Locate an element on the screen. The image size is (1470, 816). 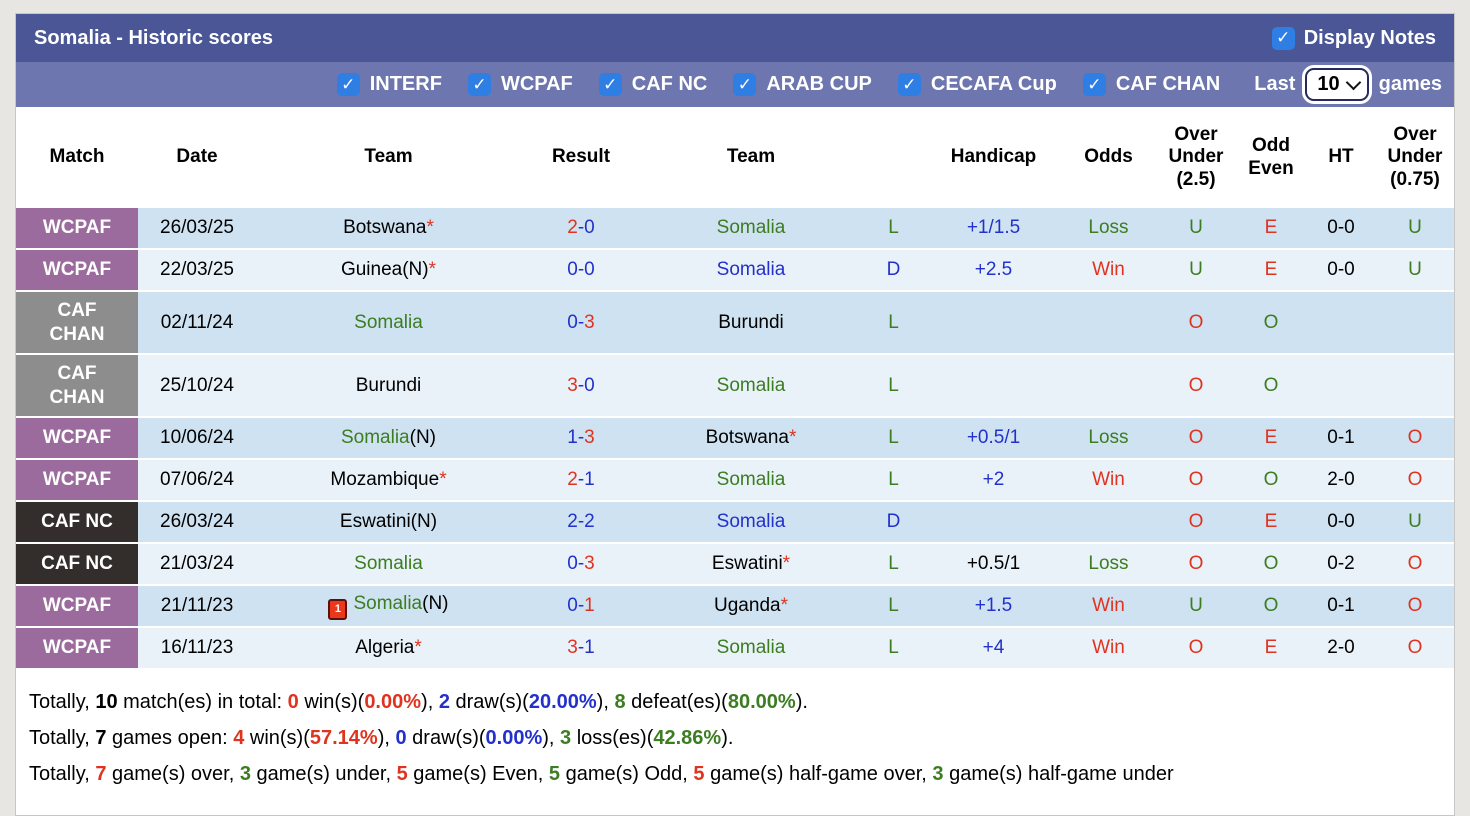
home-team-cell: Somalia(N) is located at coordinates (388, 439).